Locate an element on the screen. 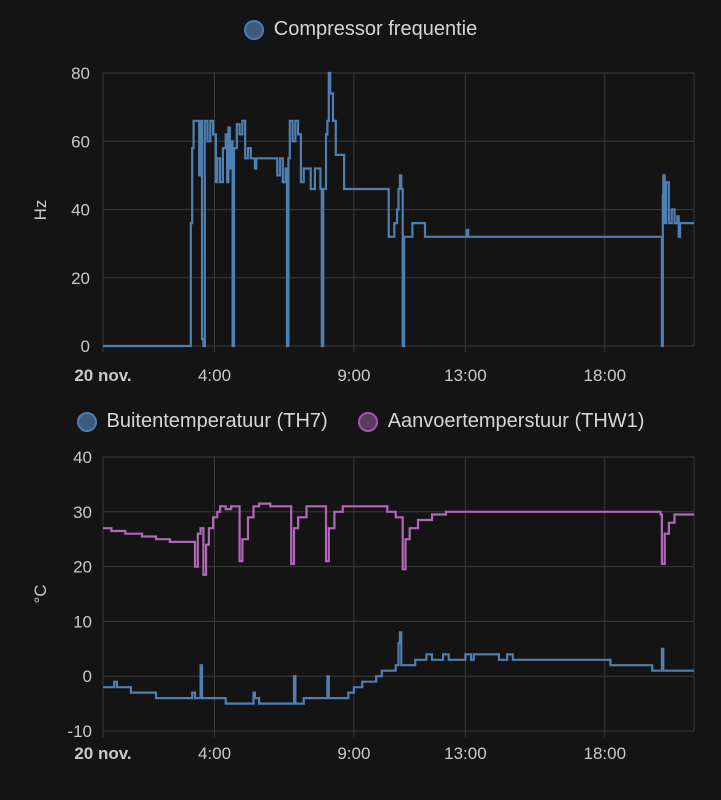 The image size is (721, 800). legend-label: Compressor frequentie is located at coordinates (375, 29).